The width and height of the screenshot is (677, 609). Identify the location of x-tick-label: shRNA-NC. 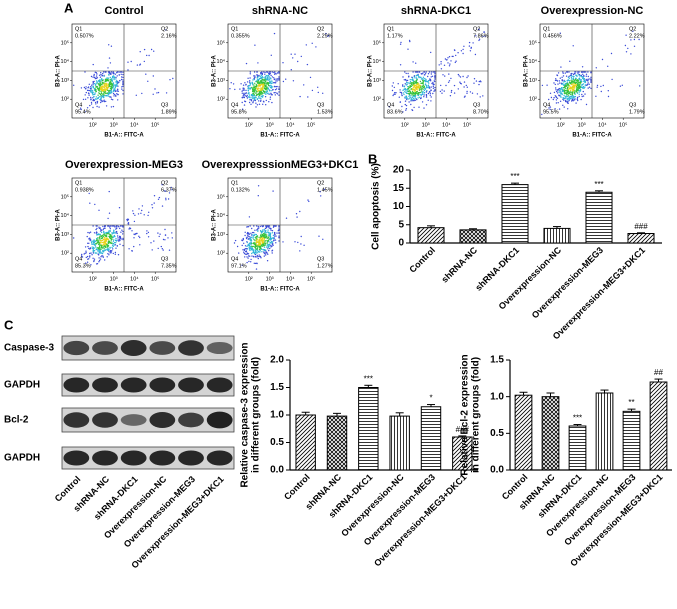
(459, 265).